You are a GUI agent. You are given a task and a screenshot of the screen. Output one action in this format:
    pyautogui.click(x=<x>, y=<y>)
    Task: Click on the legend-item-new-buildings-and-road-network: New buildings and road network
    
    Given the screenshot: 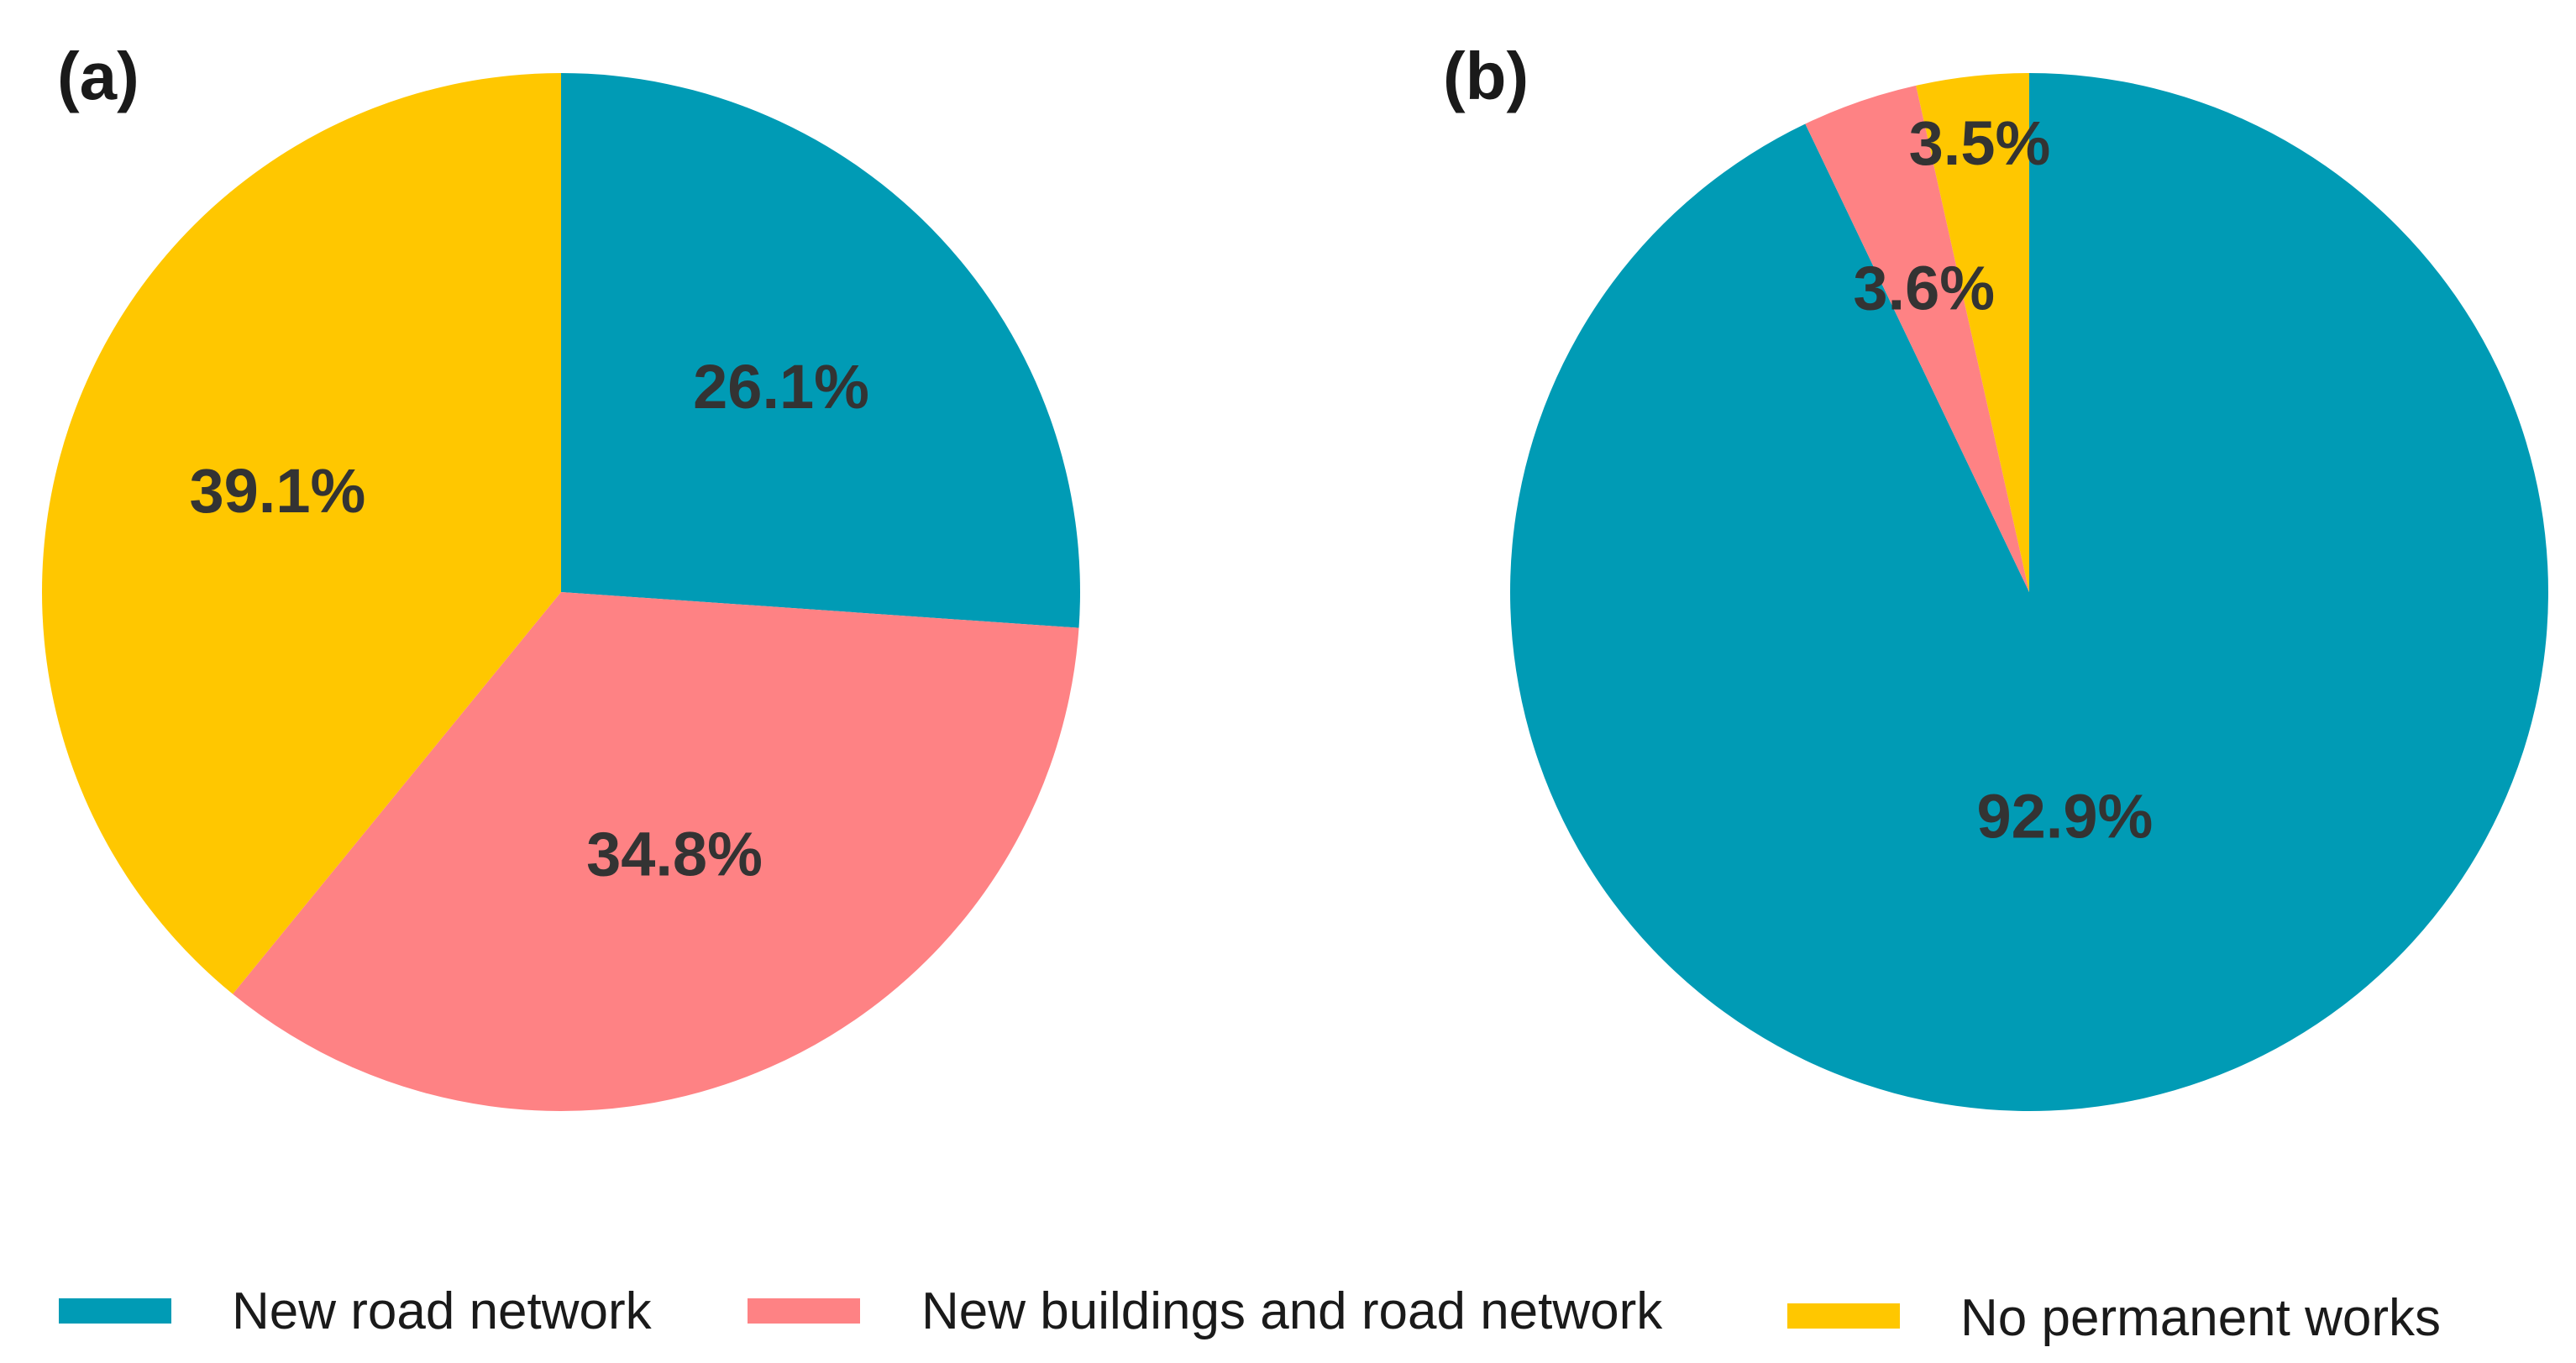 What is the action you would take?
    pyautogui.click(x=1205, y=1311)
    